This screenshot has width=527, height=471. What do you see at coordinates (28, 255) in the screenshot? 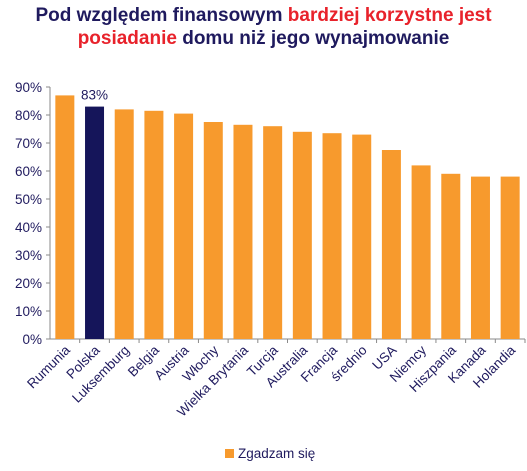
I see `y-tick-label: 30%` at bounding box center [28, 255].